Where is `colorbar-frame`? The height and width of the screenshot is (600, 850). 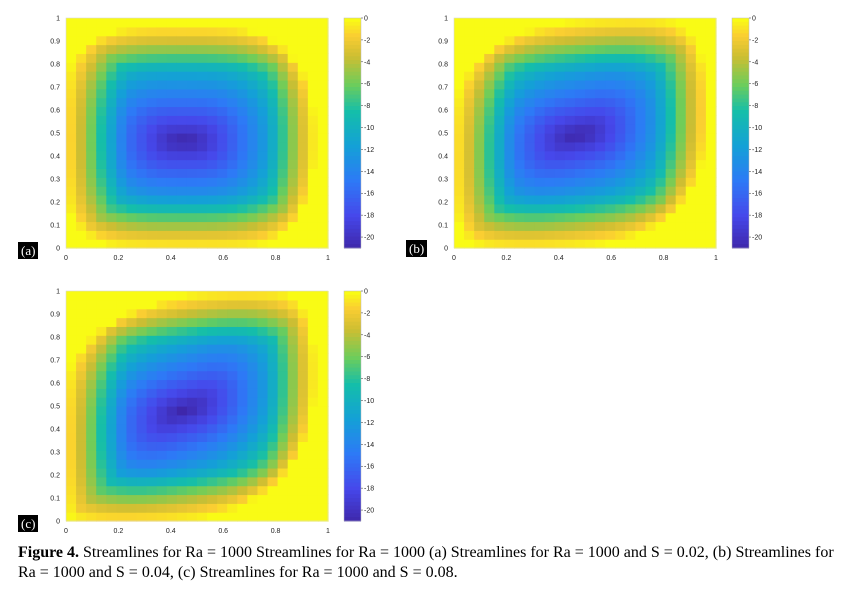
colorbar-frame is located at coordinates (352, 133).